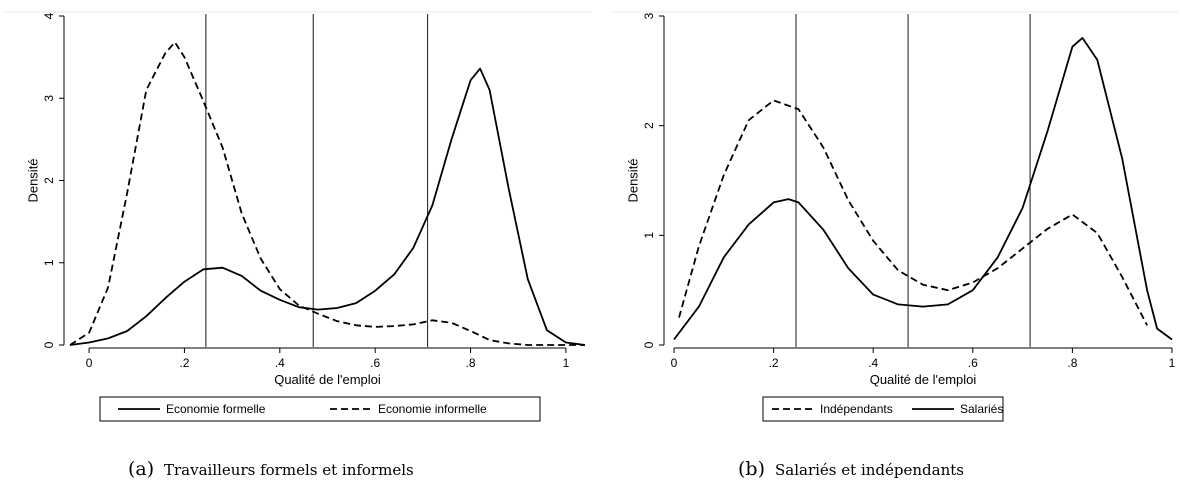 This screenshot has width=1180, height=486. What do you see at coordinates (141, 469) in the screenshot?
I see `panel-a-caption-letter: (a)` at bounding box center [141, 469].